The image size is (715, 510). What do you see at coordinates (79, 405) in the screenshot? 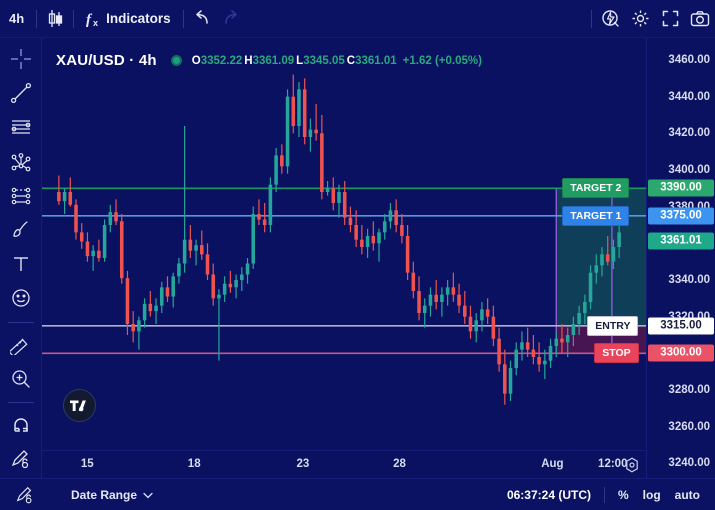
I see `tradingview-logo` at bounding box center [79, 405].